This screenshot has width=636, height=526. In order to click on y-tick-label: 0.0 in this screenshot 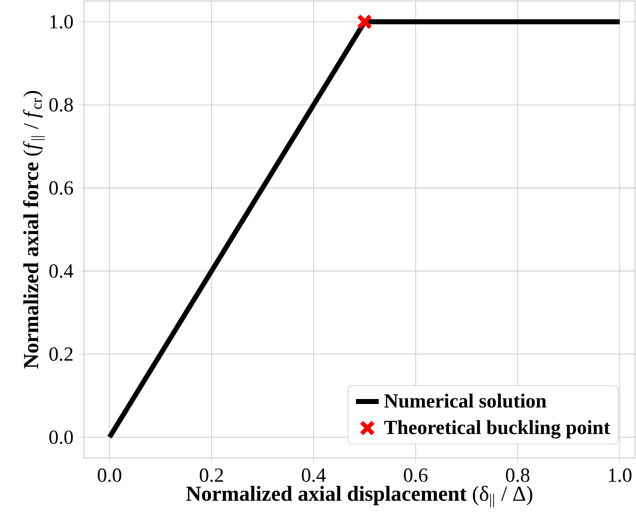, I will do `click(61, 437)`.